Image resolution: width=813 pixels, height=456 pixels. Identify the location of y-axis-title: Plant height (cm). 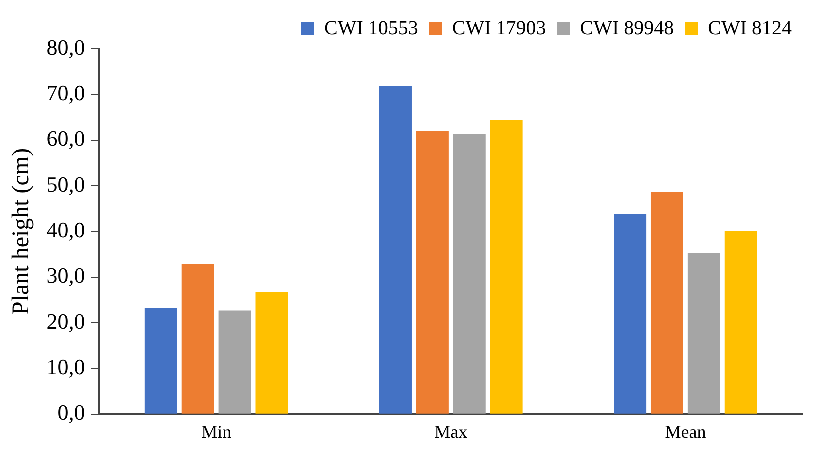
(21, 232).